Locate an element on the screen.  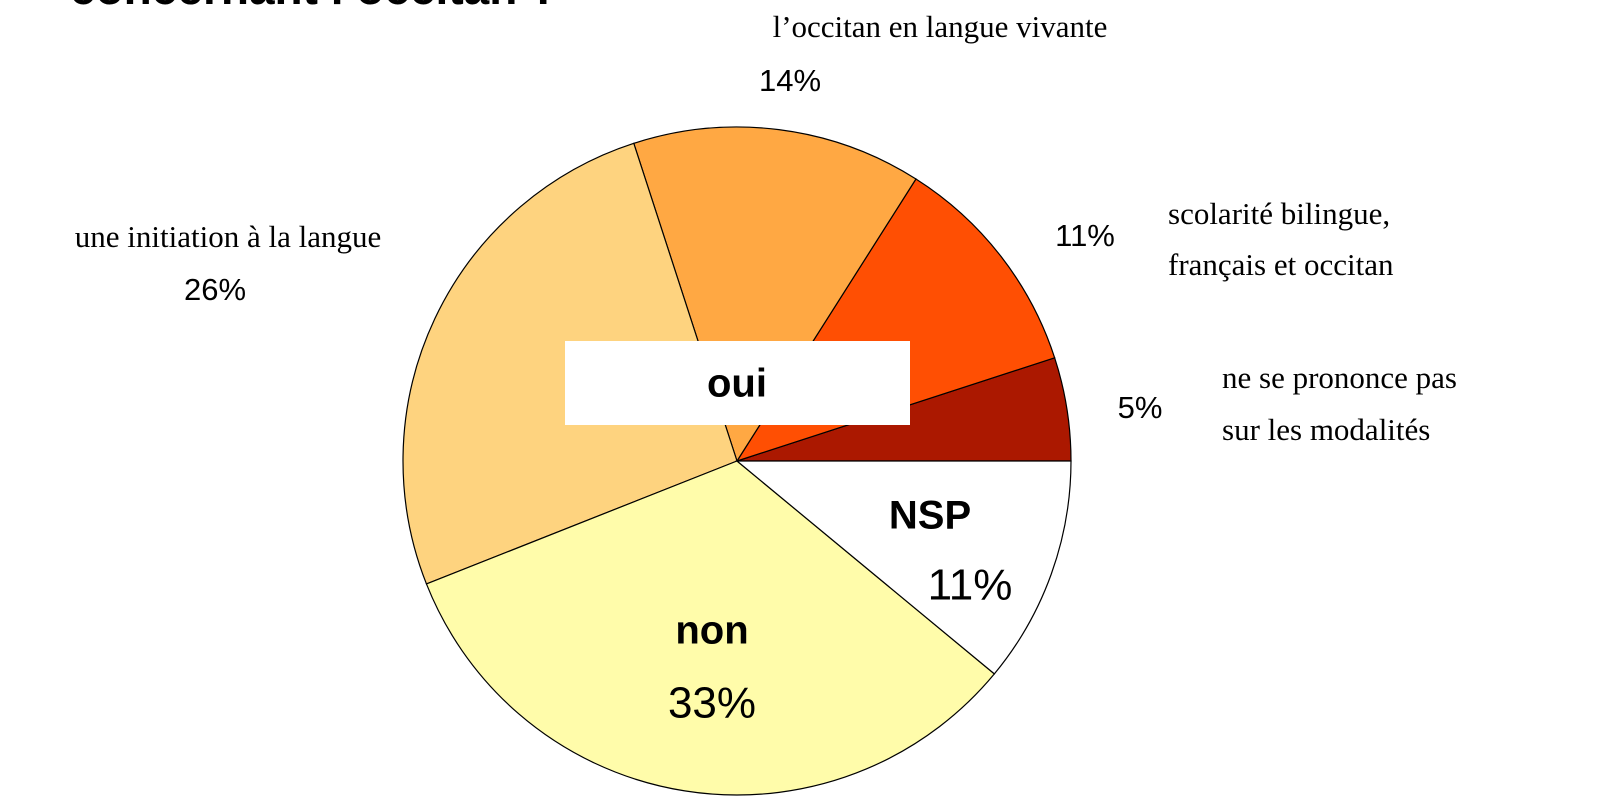
group-label: oui is located at coordinates (737, 384).